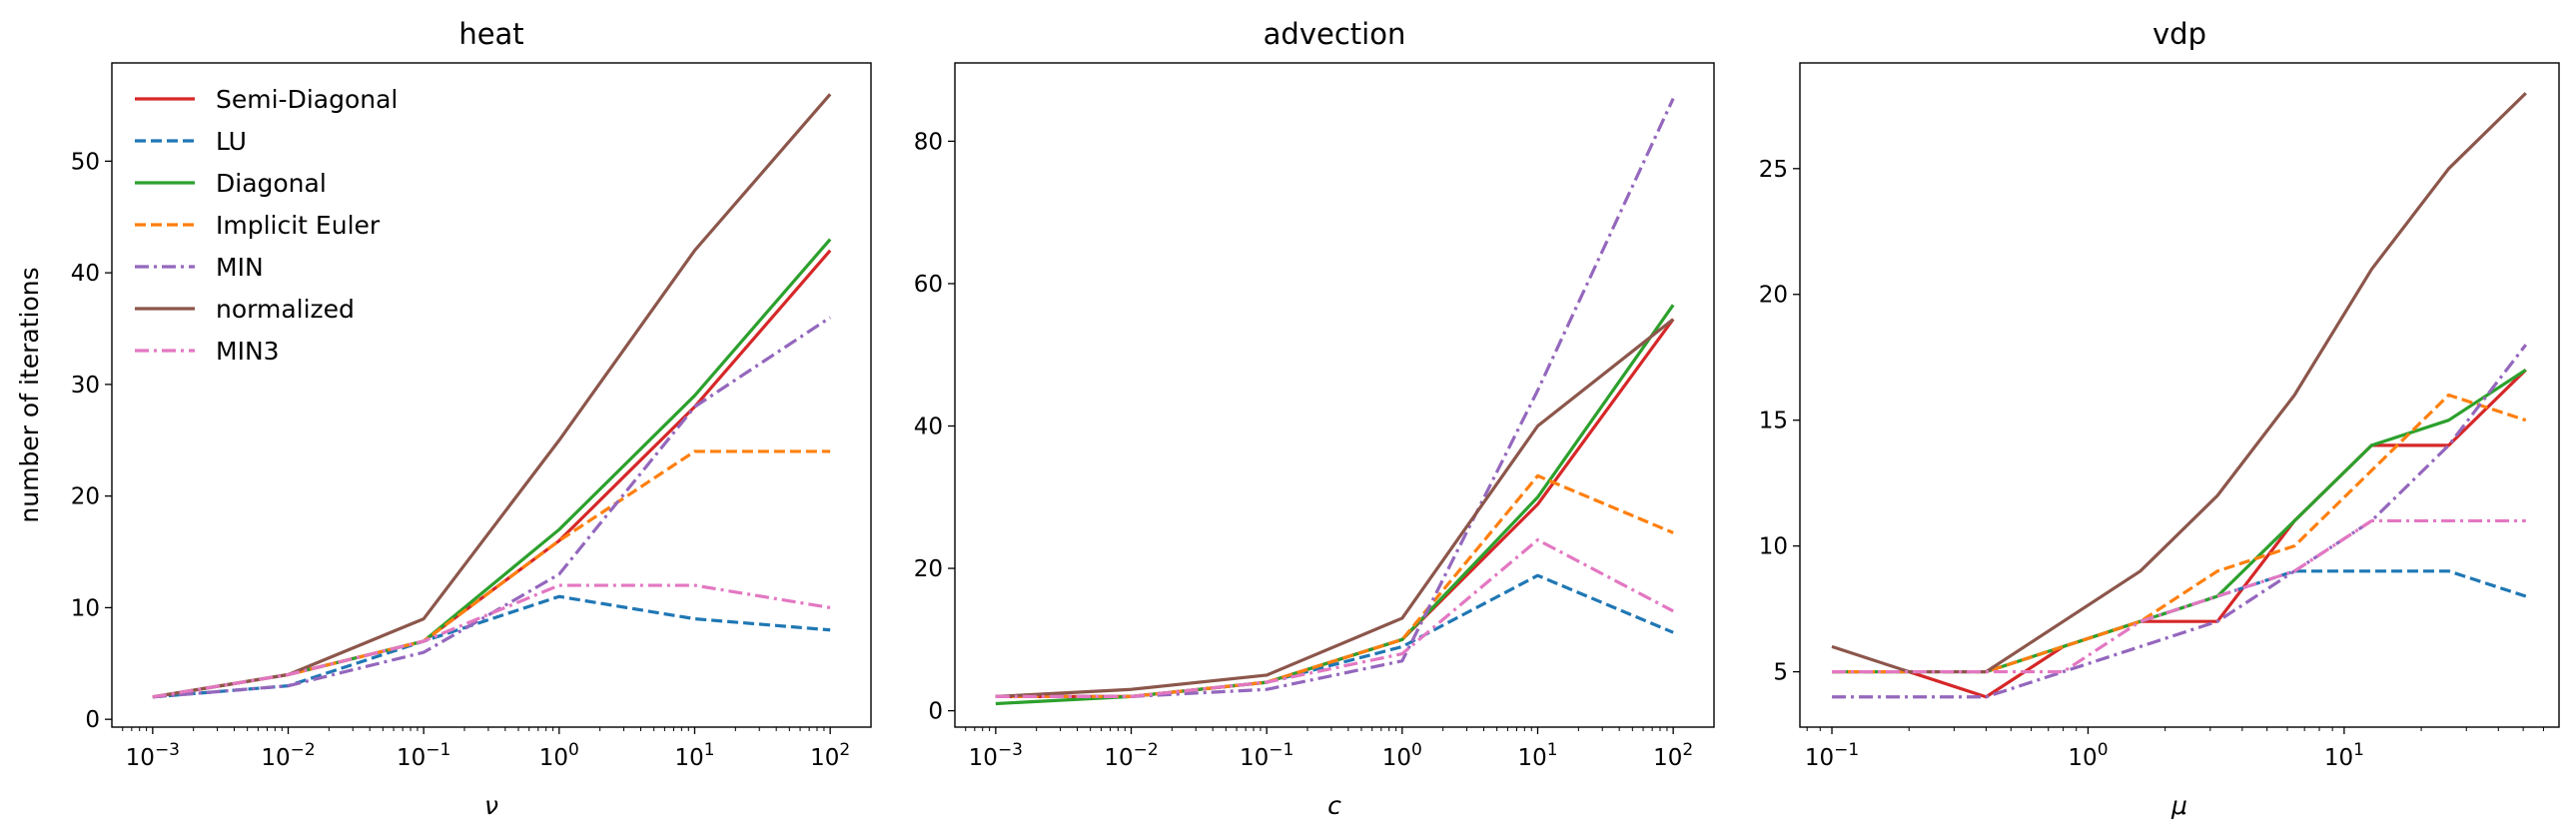  Describe the element at coordinates (240, 268) in the screenshot. I see `legend-label: MIN` at that location.